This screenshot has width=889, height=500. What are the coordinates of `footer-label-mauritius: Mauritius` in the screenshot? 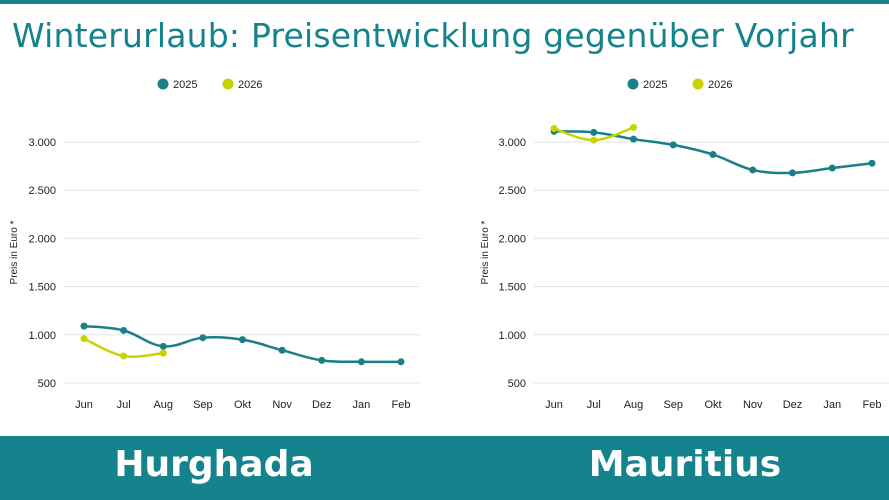 It's located at (685, 464).